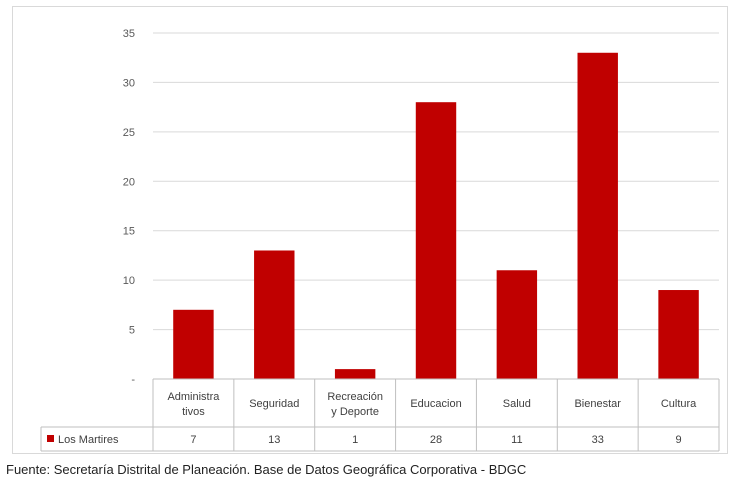 The width and height of the screenshot is (734, 484). What do you see at coordinates (274, 440) in the screenshot?
I see `table-value: 13` at bounding box center [274, 440].